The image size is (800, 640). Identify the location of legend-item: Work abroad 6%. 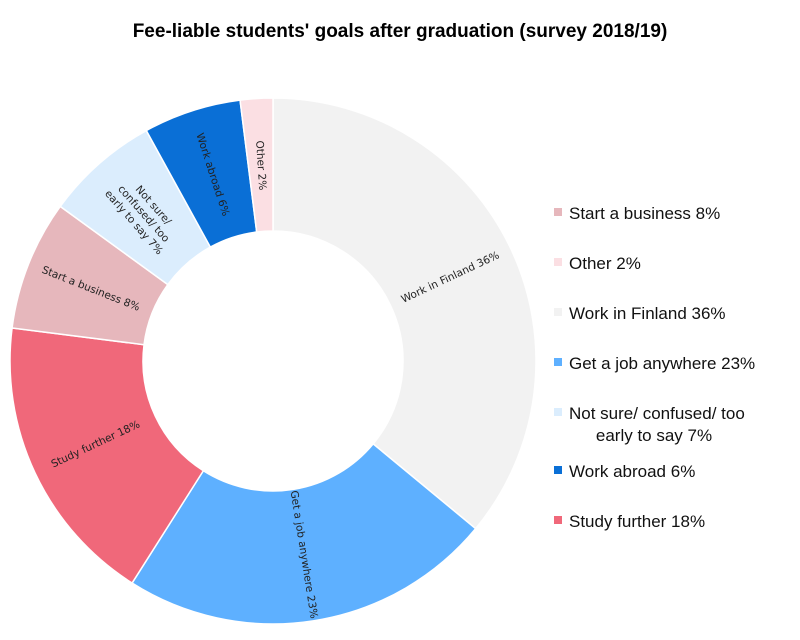
(624, 471).